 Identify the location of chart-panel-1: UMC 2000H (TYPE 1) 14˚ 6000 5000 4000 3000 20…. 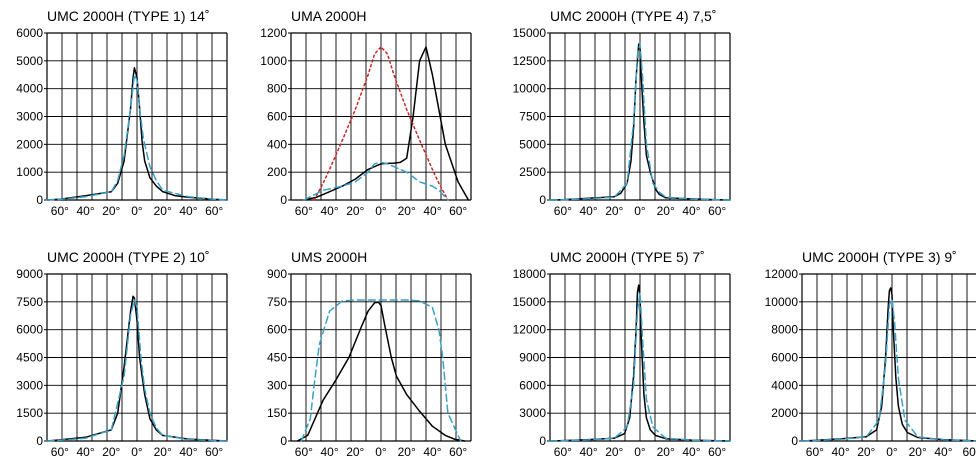
(122, 113).